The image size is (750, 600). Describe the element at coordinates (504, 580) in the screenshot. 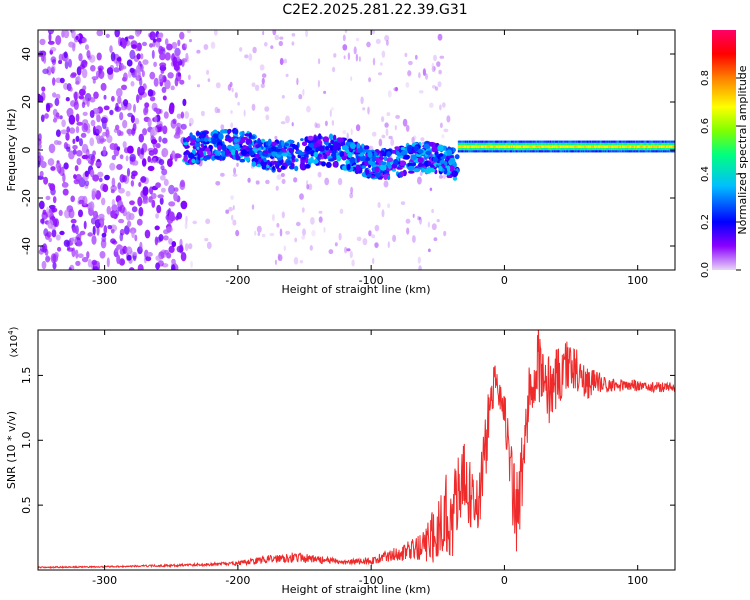

I see `snr-xtick-label: 0` at that location.